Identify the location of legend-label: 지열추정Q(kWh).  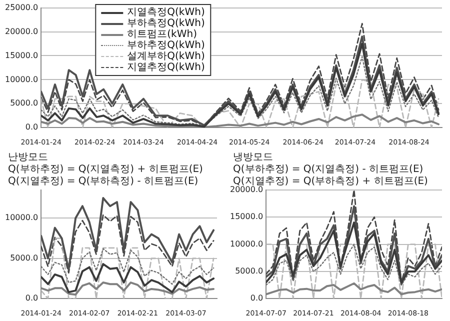
(166, 67).